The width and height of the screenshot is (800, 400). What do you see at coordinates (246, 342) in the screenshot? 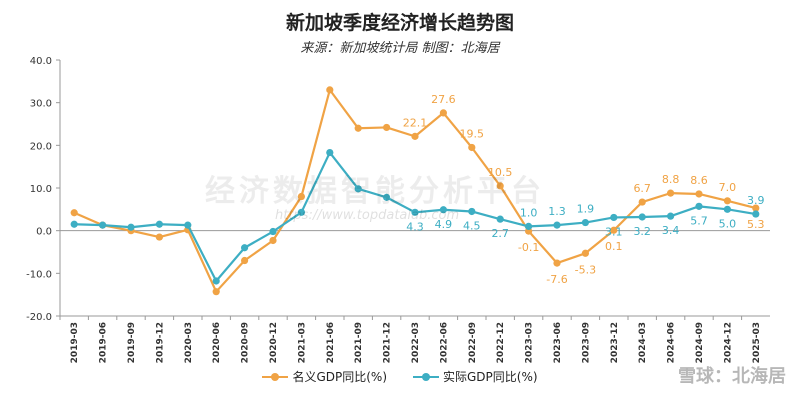
I see `x-tick-label: 2020-09` at bounding box center [246, 342].